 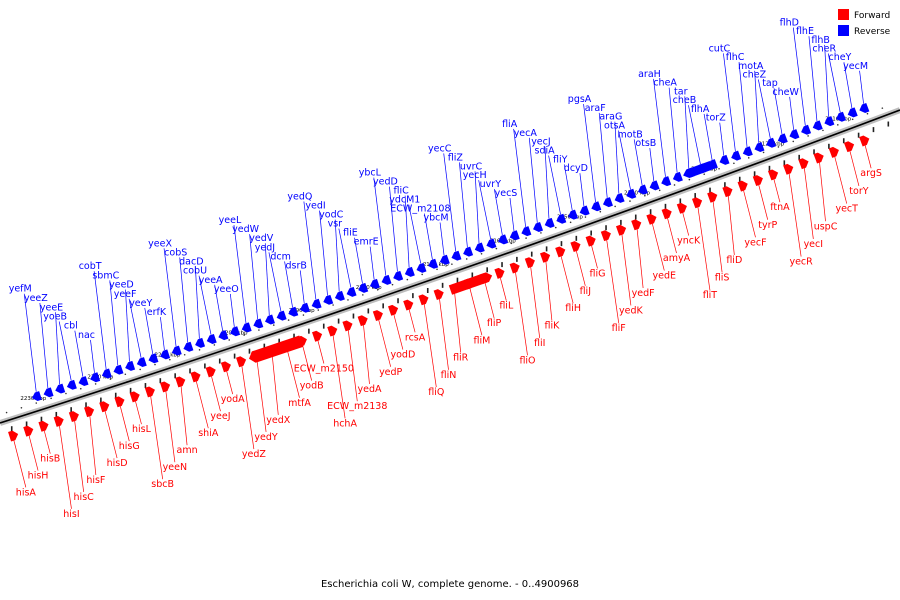 I want to click on reverse-gene-label: otsB, so click(x=645, y=143).